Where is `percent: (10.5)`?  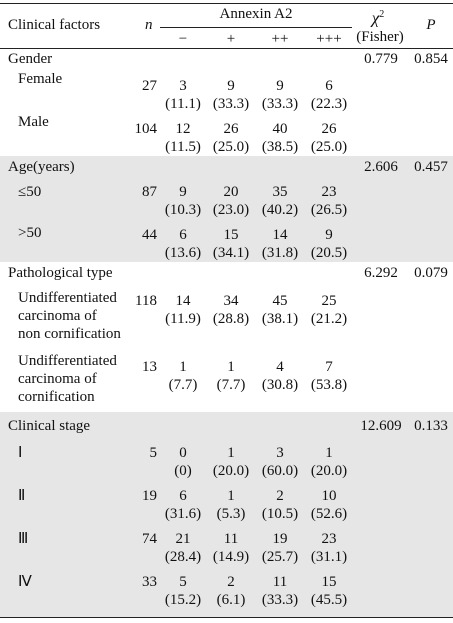 percent: (10.5) is located at coordinates (280, 514).